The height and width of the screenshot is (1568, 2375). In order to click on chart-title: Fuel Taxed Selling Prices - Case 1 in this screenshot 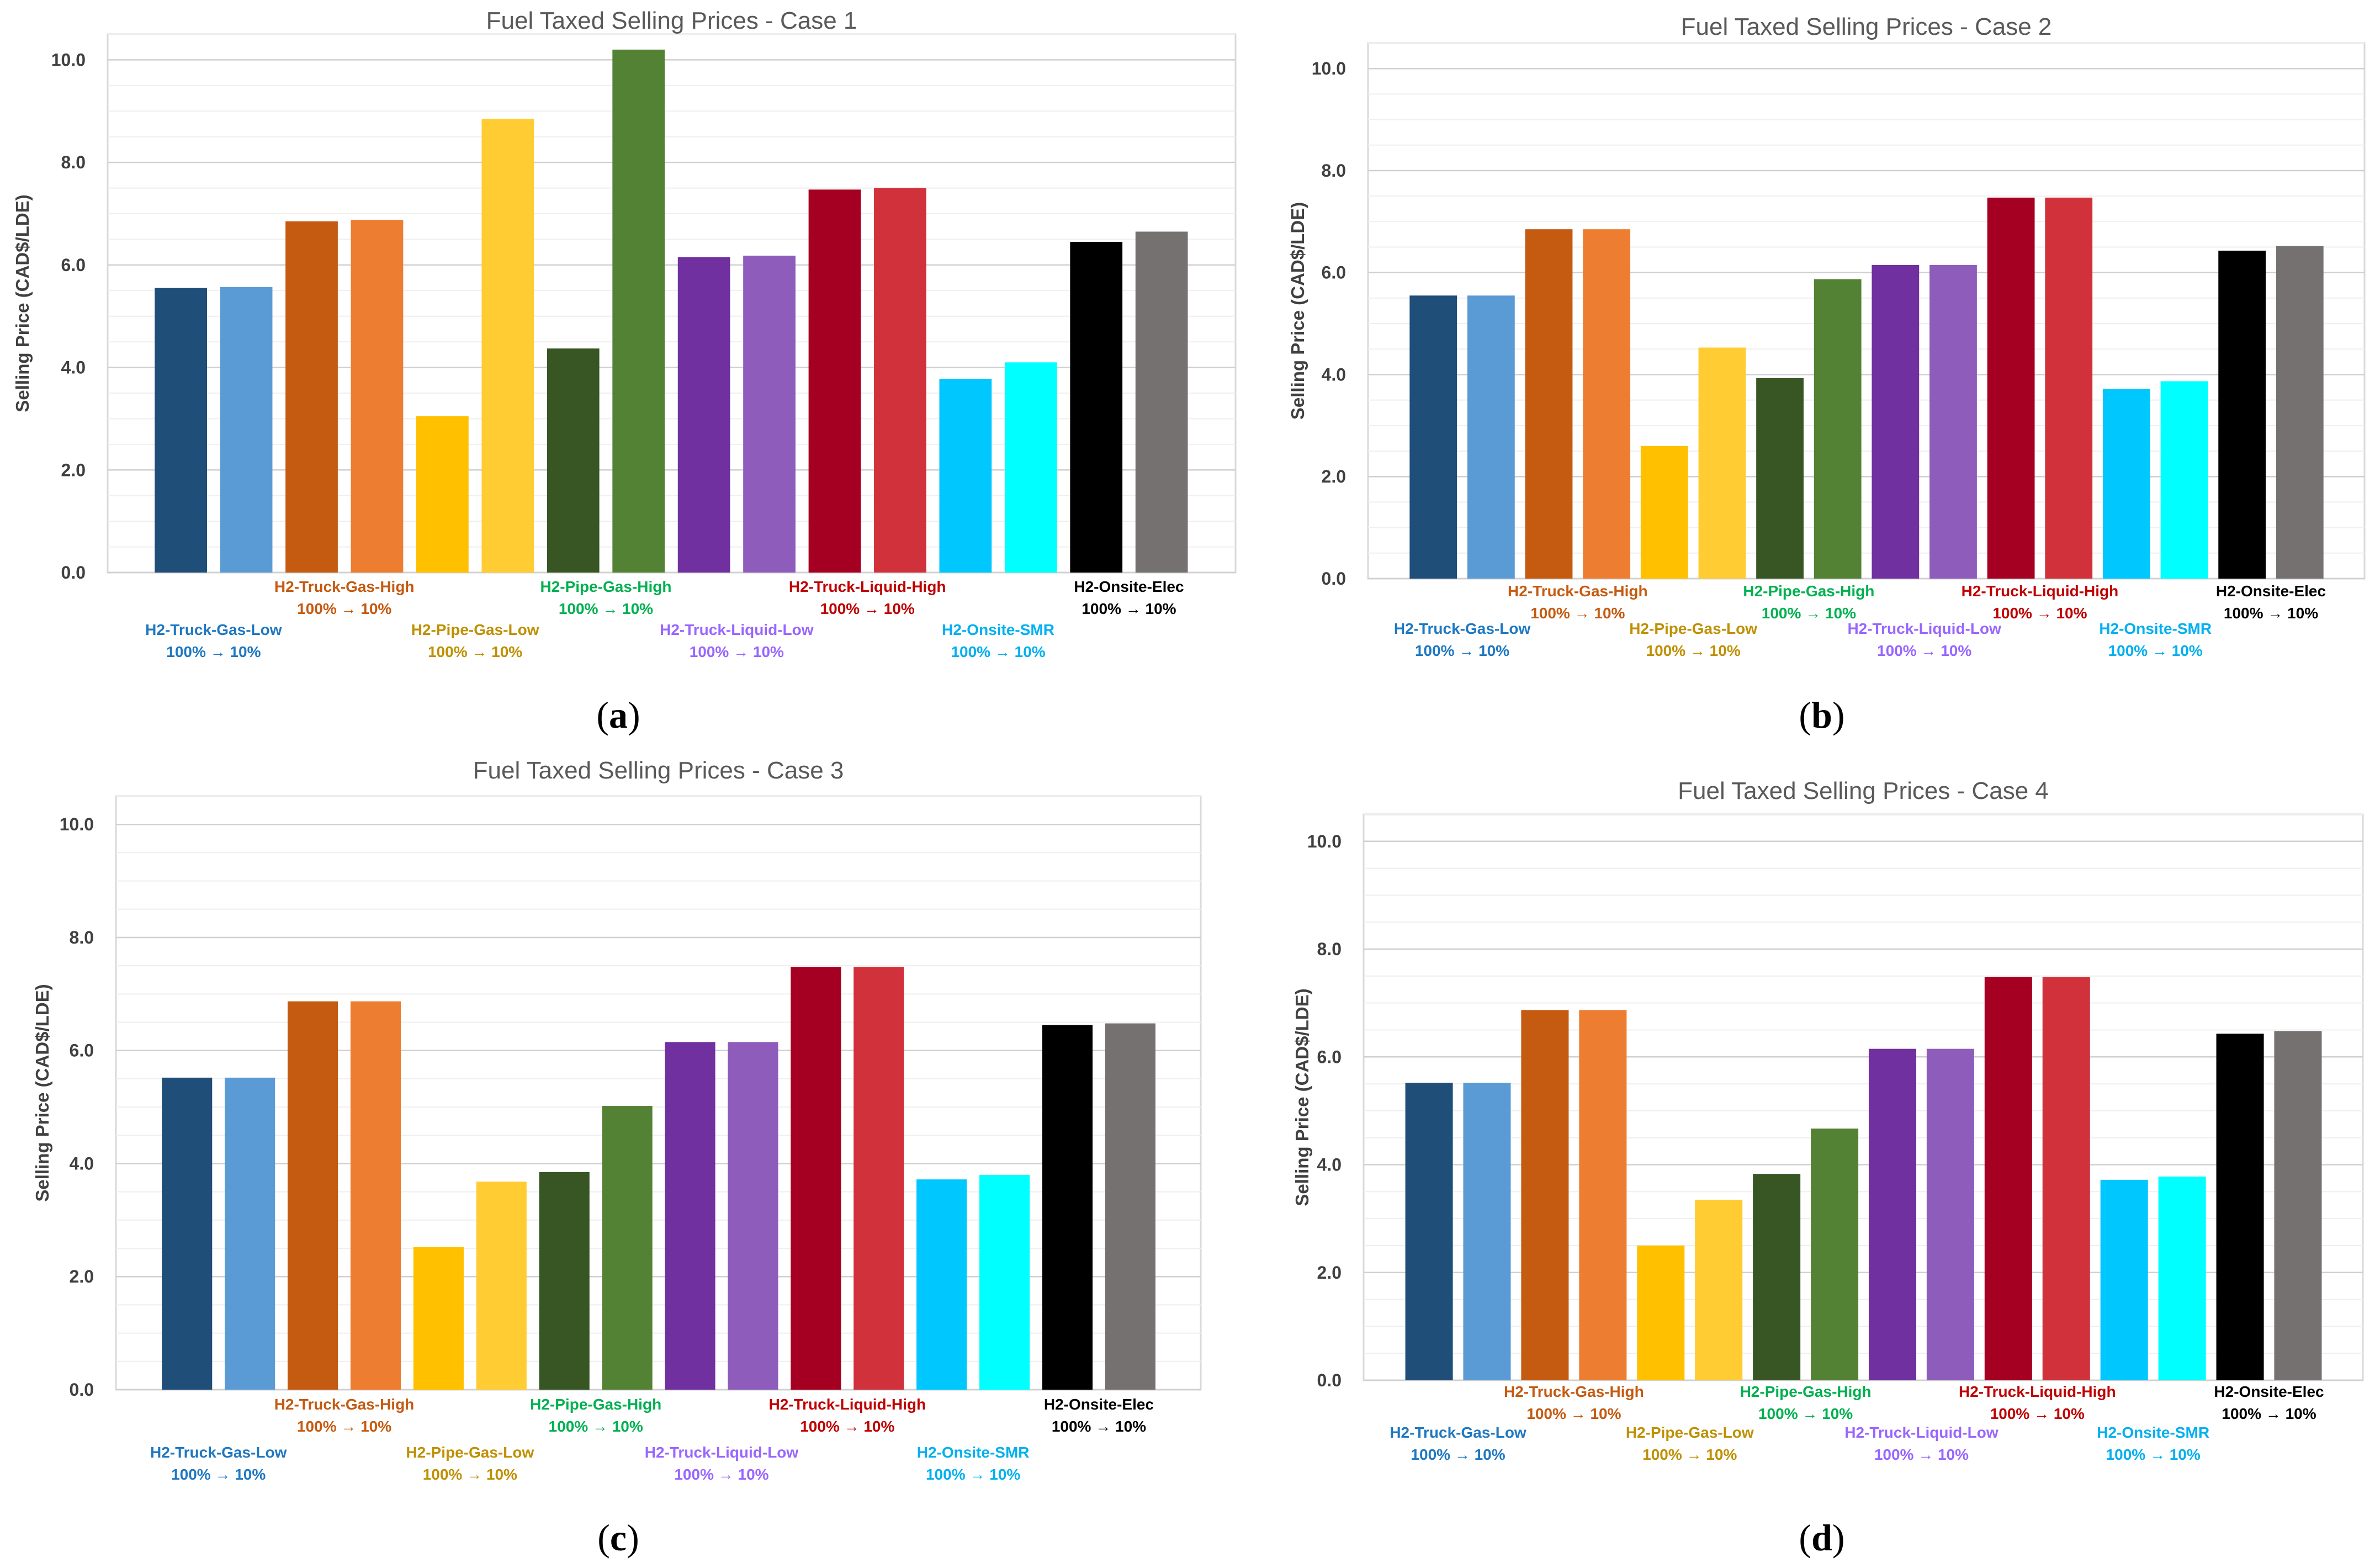, I will do `click(671, 20)`.